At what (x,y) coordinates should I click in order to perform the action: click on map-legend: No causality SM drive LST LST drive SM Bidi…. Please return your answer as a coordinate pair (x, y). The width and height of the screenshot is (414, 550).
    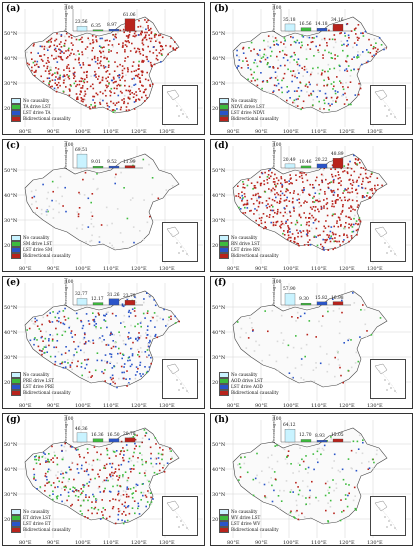
    Looking at the image, I should click on (41, 247).